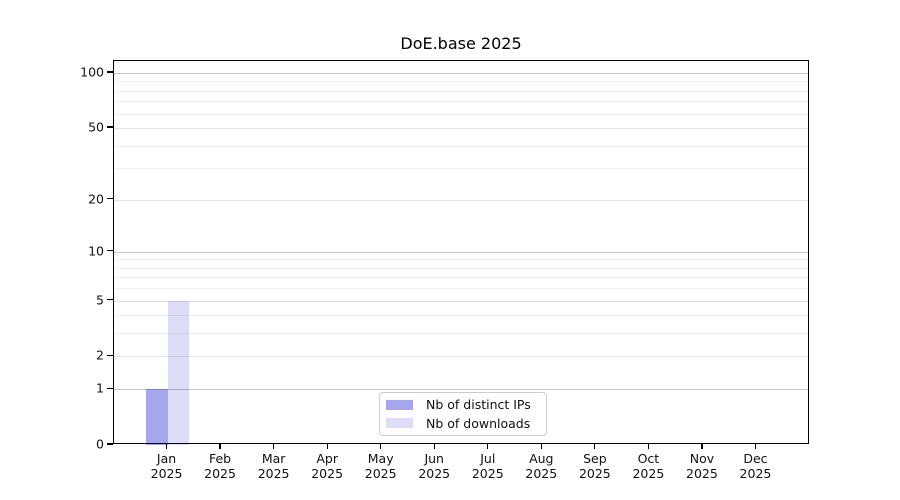 Image resolution: width=900 pixels, height=500 pixels. What do you see at coordinates (399, 423) in the screenshot?
I see `legend-swatch-downloads` at bounding box center [399, 423].